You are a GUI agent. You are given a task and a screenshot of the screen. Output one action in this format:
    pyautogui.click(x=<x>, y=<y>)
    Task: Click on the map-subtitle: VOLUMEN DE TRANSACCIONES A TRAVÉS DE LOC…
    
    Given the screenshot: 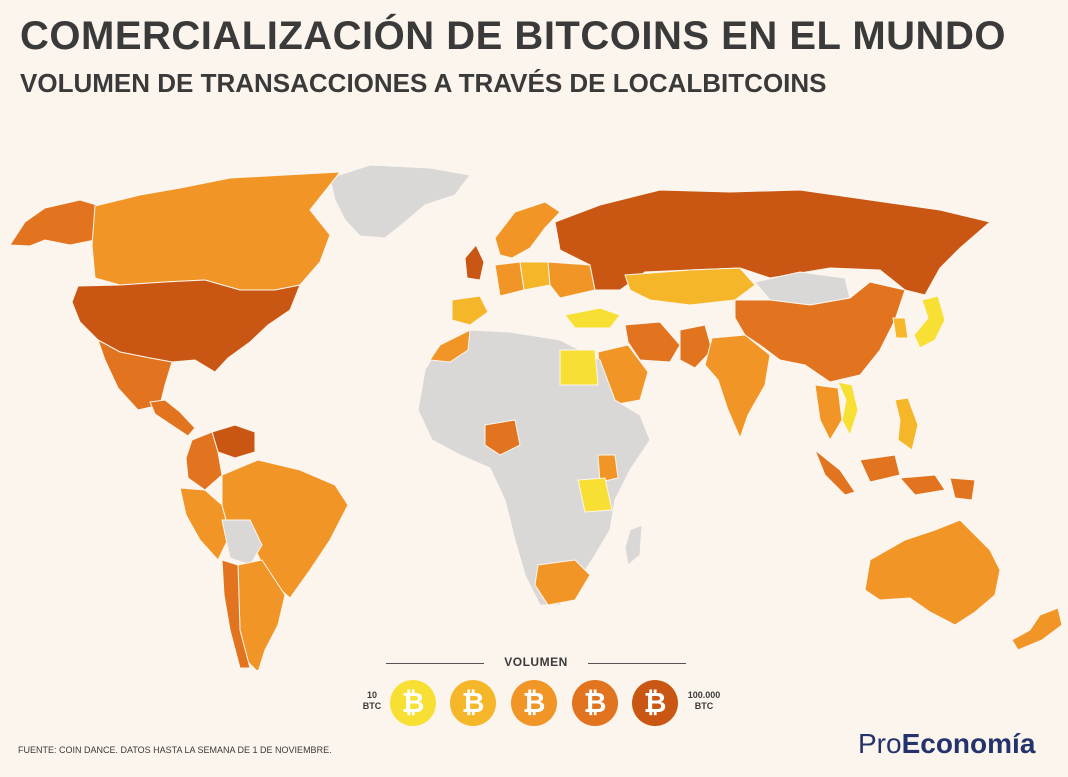 What is the action you would take?
    pyautogui.click(x=423, y=83)
    